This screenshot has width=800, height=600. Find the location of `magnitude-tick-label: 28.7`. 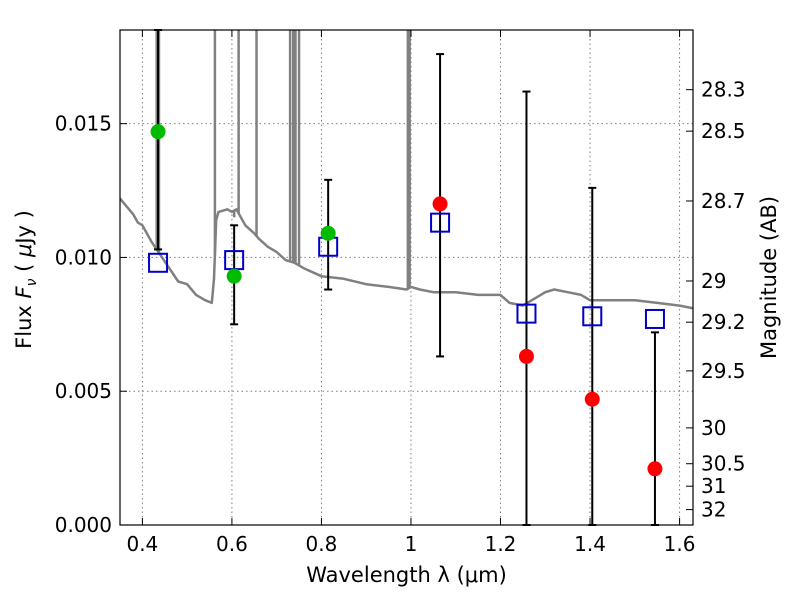

magnitude-tick-label: 28.7 is located at coordinates (723, 201).